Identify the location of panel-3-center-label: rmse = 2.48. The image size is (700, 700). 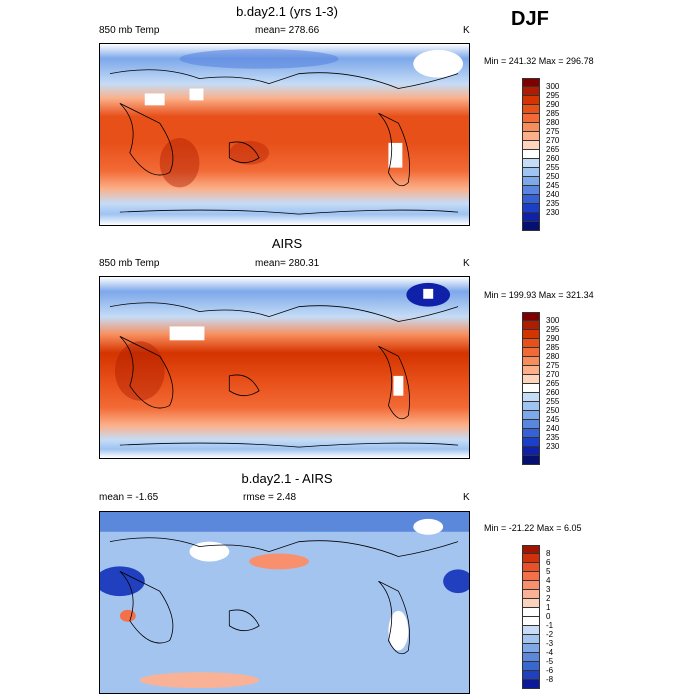
(270, 497).